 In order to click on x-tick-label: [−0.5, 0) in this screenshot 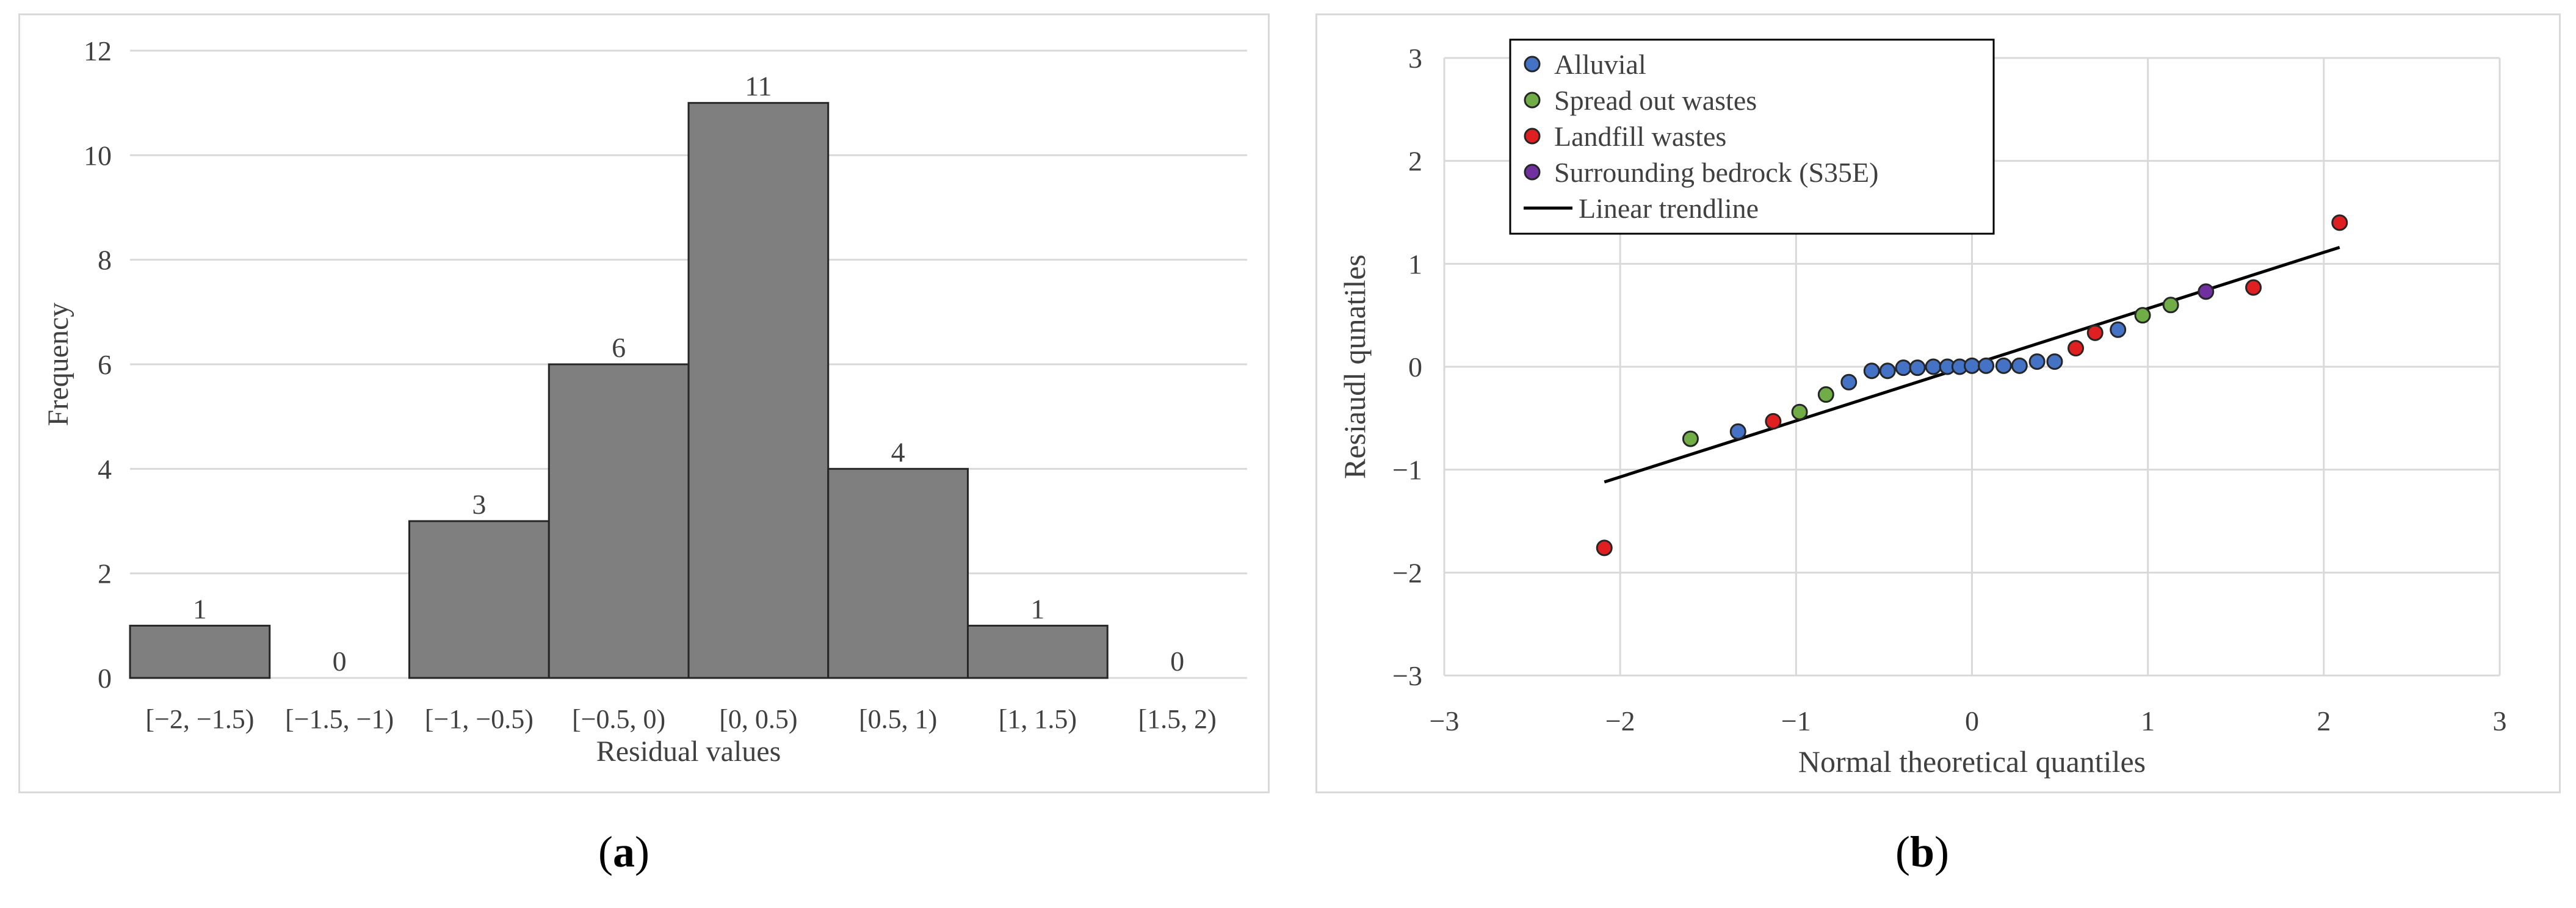, I will do `click(618, 719)`.